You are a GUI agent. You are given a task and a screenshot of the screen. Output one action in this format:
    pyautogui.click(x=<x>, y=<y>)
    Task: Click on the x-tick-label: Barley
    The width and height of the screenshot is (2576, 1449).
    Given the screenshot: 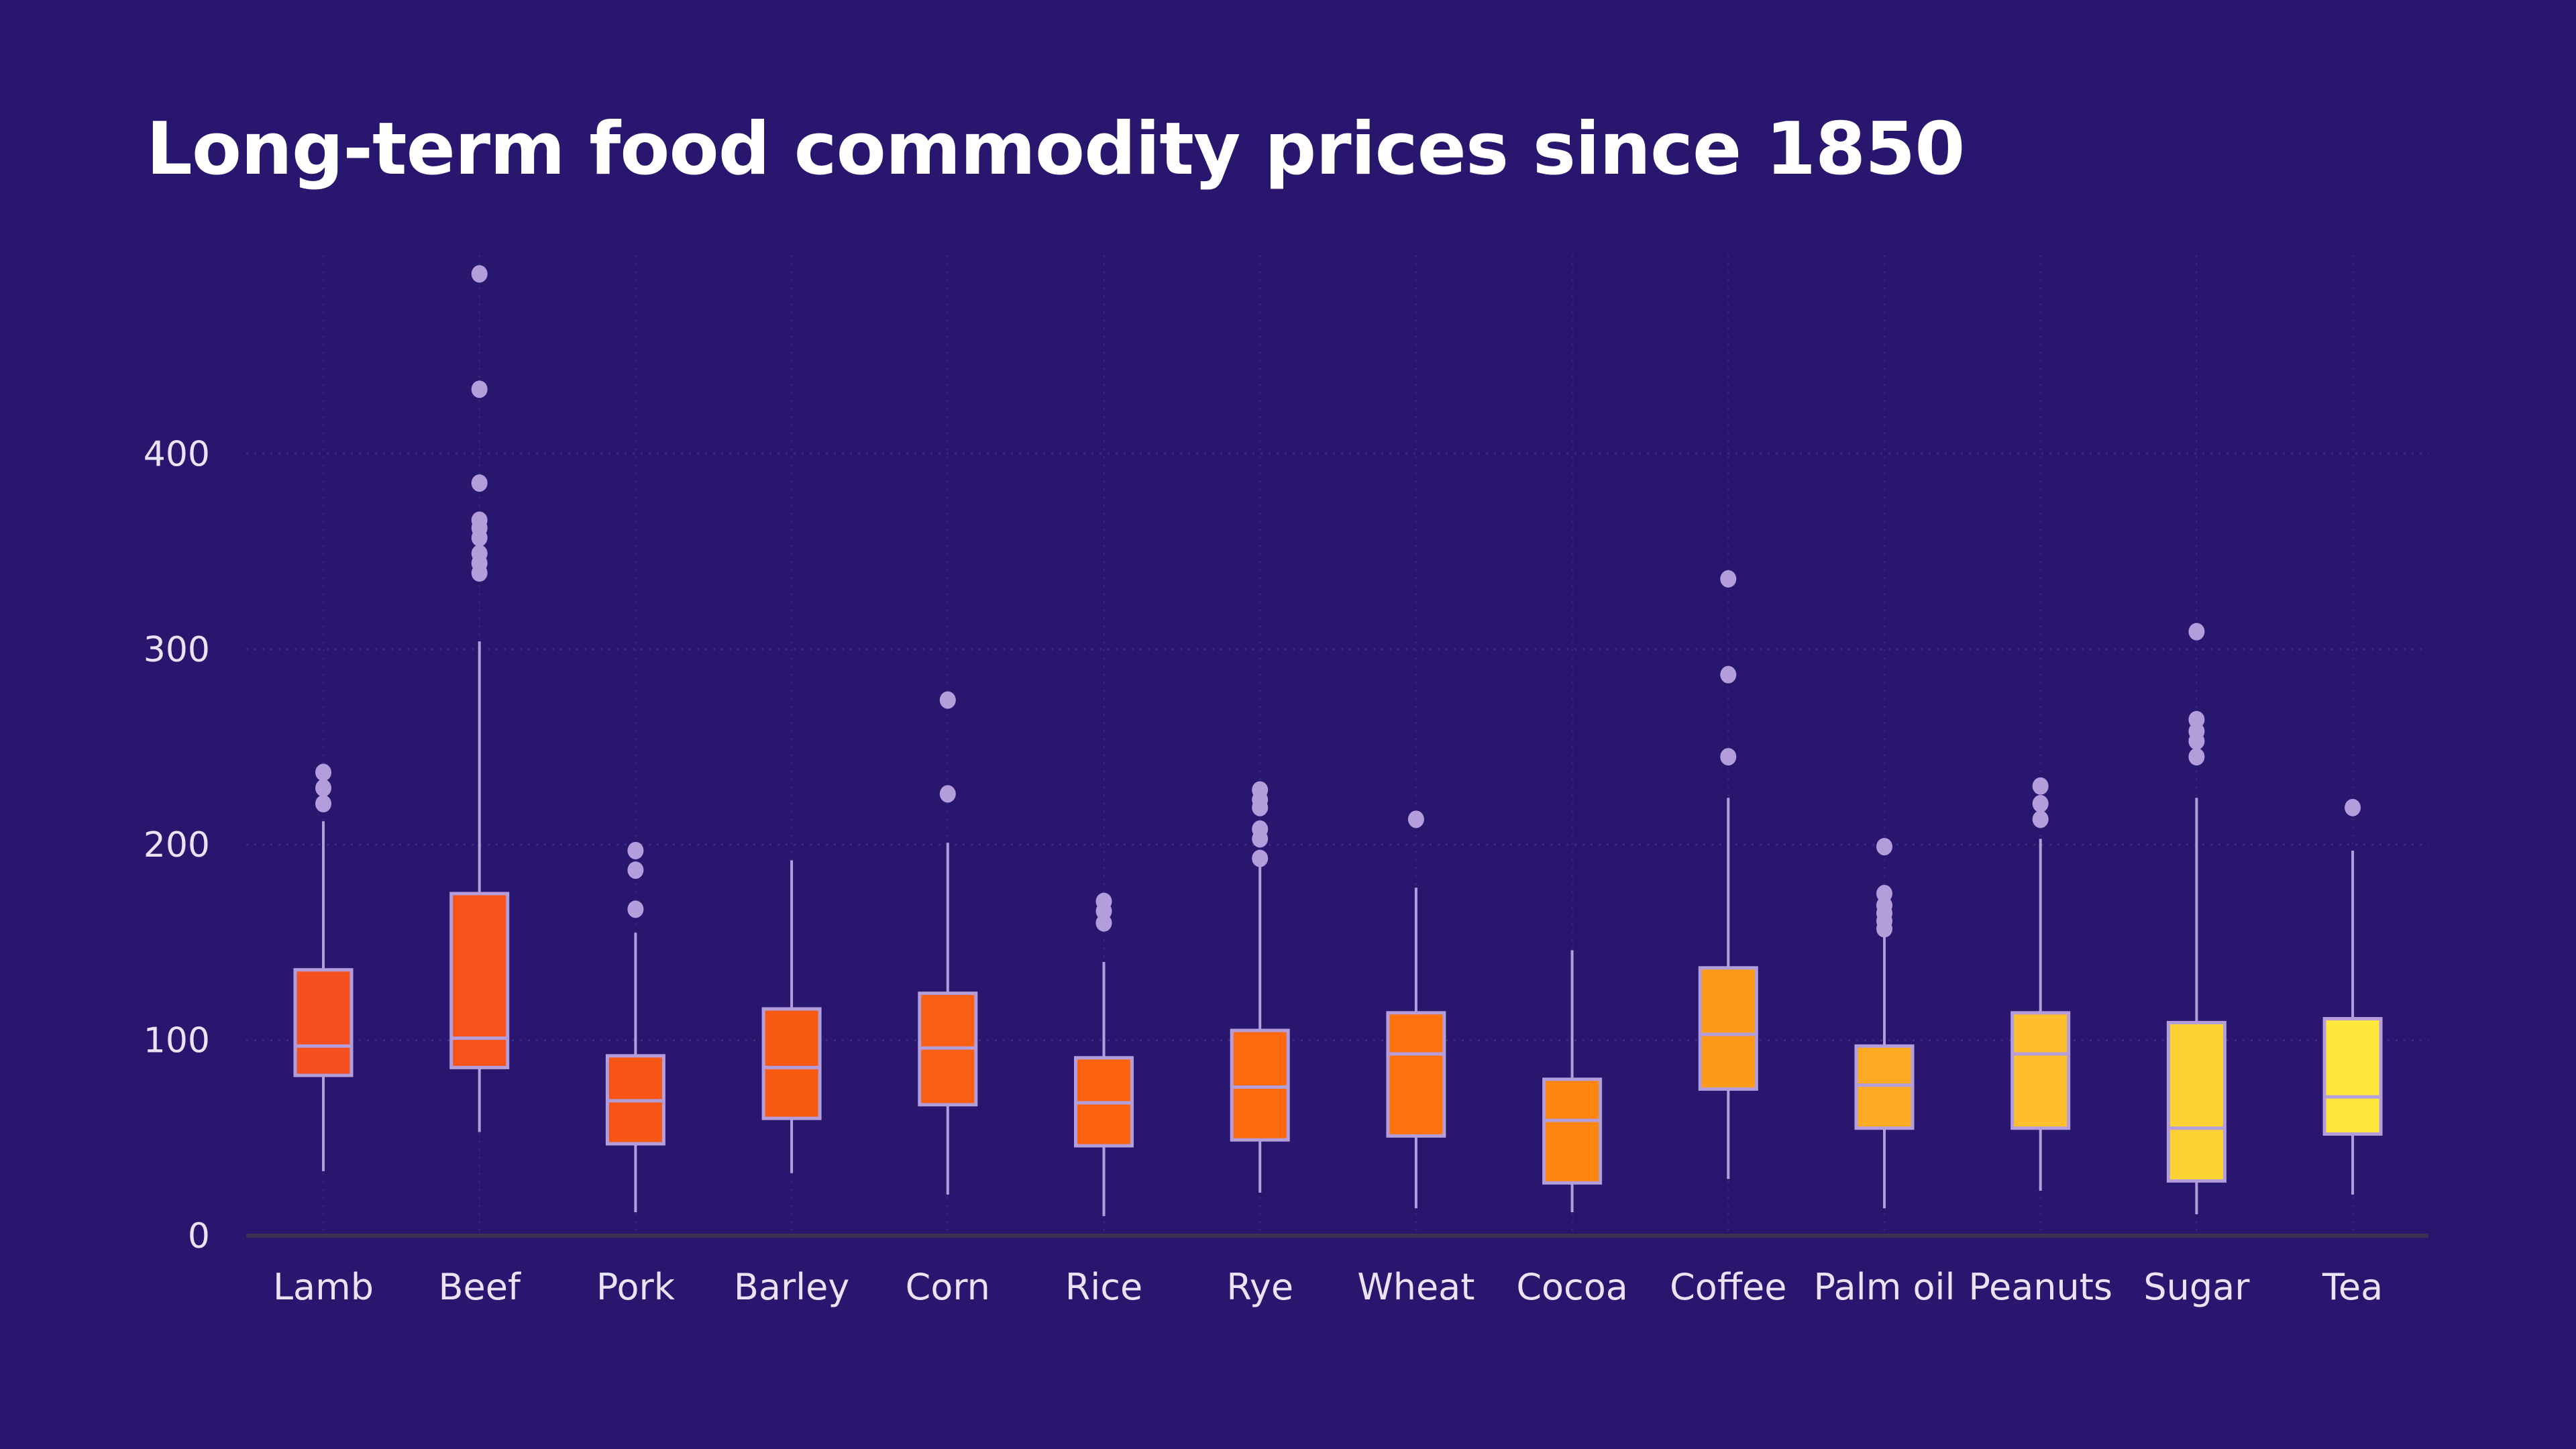 What is the action you would take?
    pyautogui.click(x=792, y=1287)
    